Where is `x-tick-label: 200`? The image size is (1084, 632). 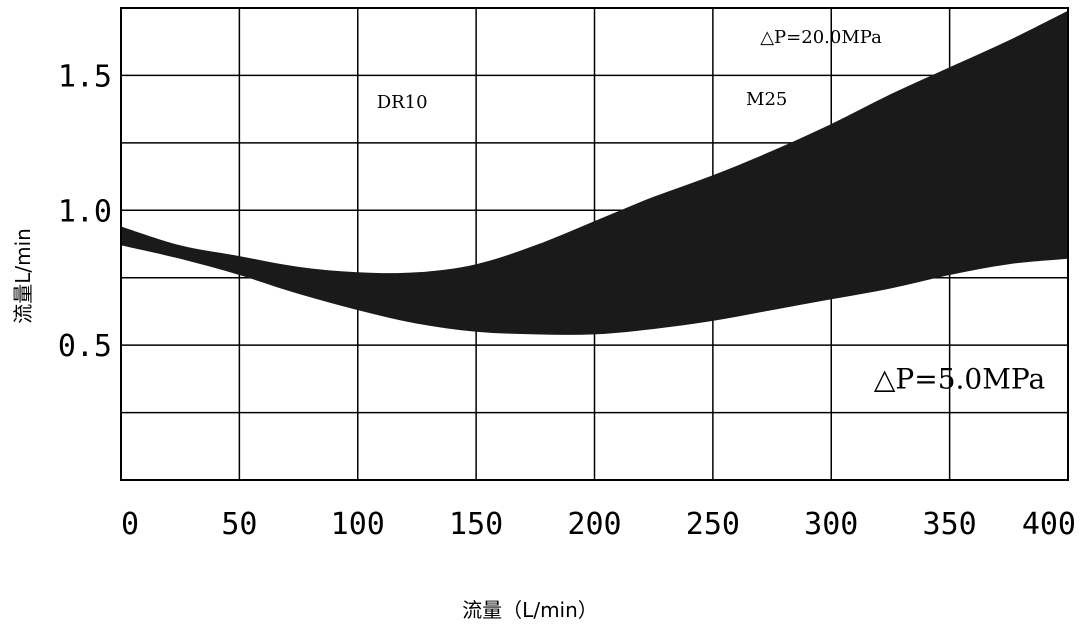 x-tick-label: 200 is located at coordinates (594, 524).